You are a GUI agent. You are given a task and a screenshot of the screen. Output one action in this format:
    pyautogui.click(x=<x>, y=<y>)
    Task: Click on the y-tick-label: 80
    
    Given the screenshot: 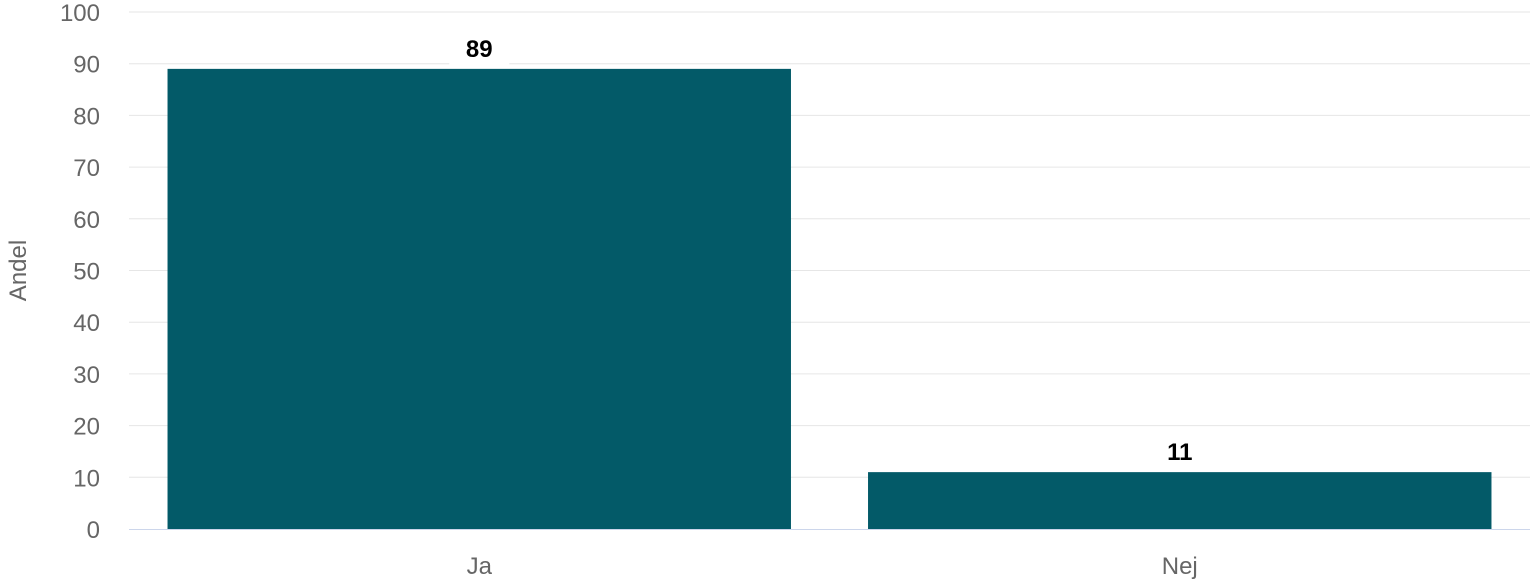 What is the action you would take?
    pyautogui.click(x=86, y=116)
    